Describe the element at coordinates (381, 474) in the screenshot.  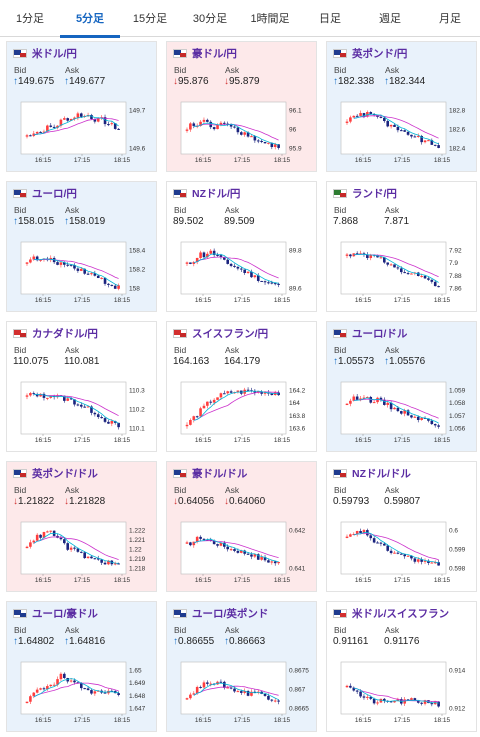
I see `currency-pair-name: NZドル/ドル` at that location.